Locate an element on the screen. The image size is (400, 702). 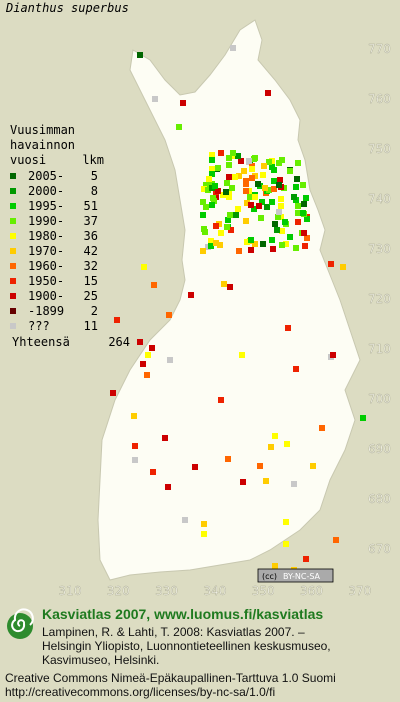
legend-count: 8 is located at coordinates (94, 191).